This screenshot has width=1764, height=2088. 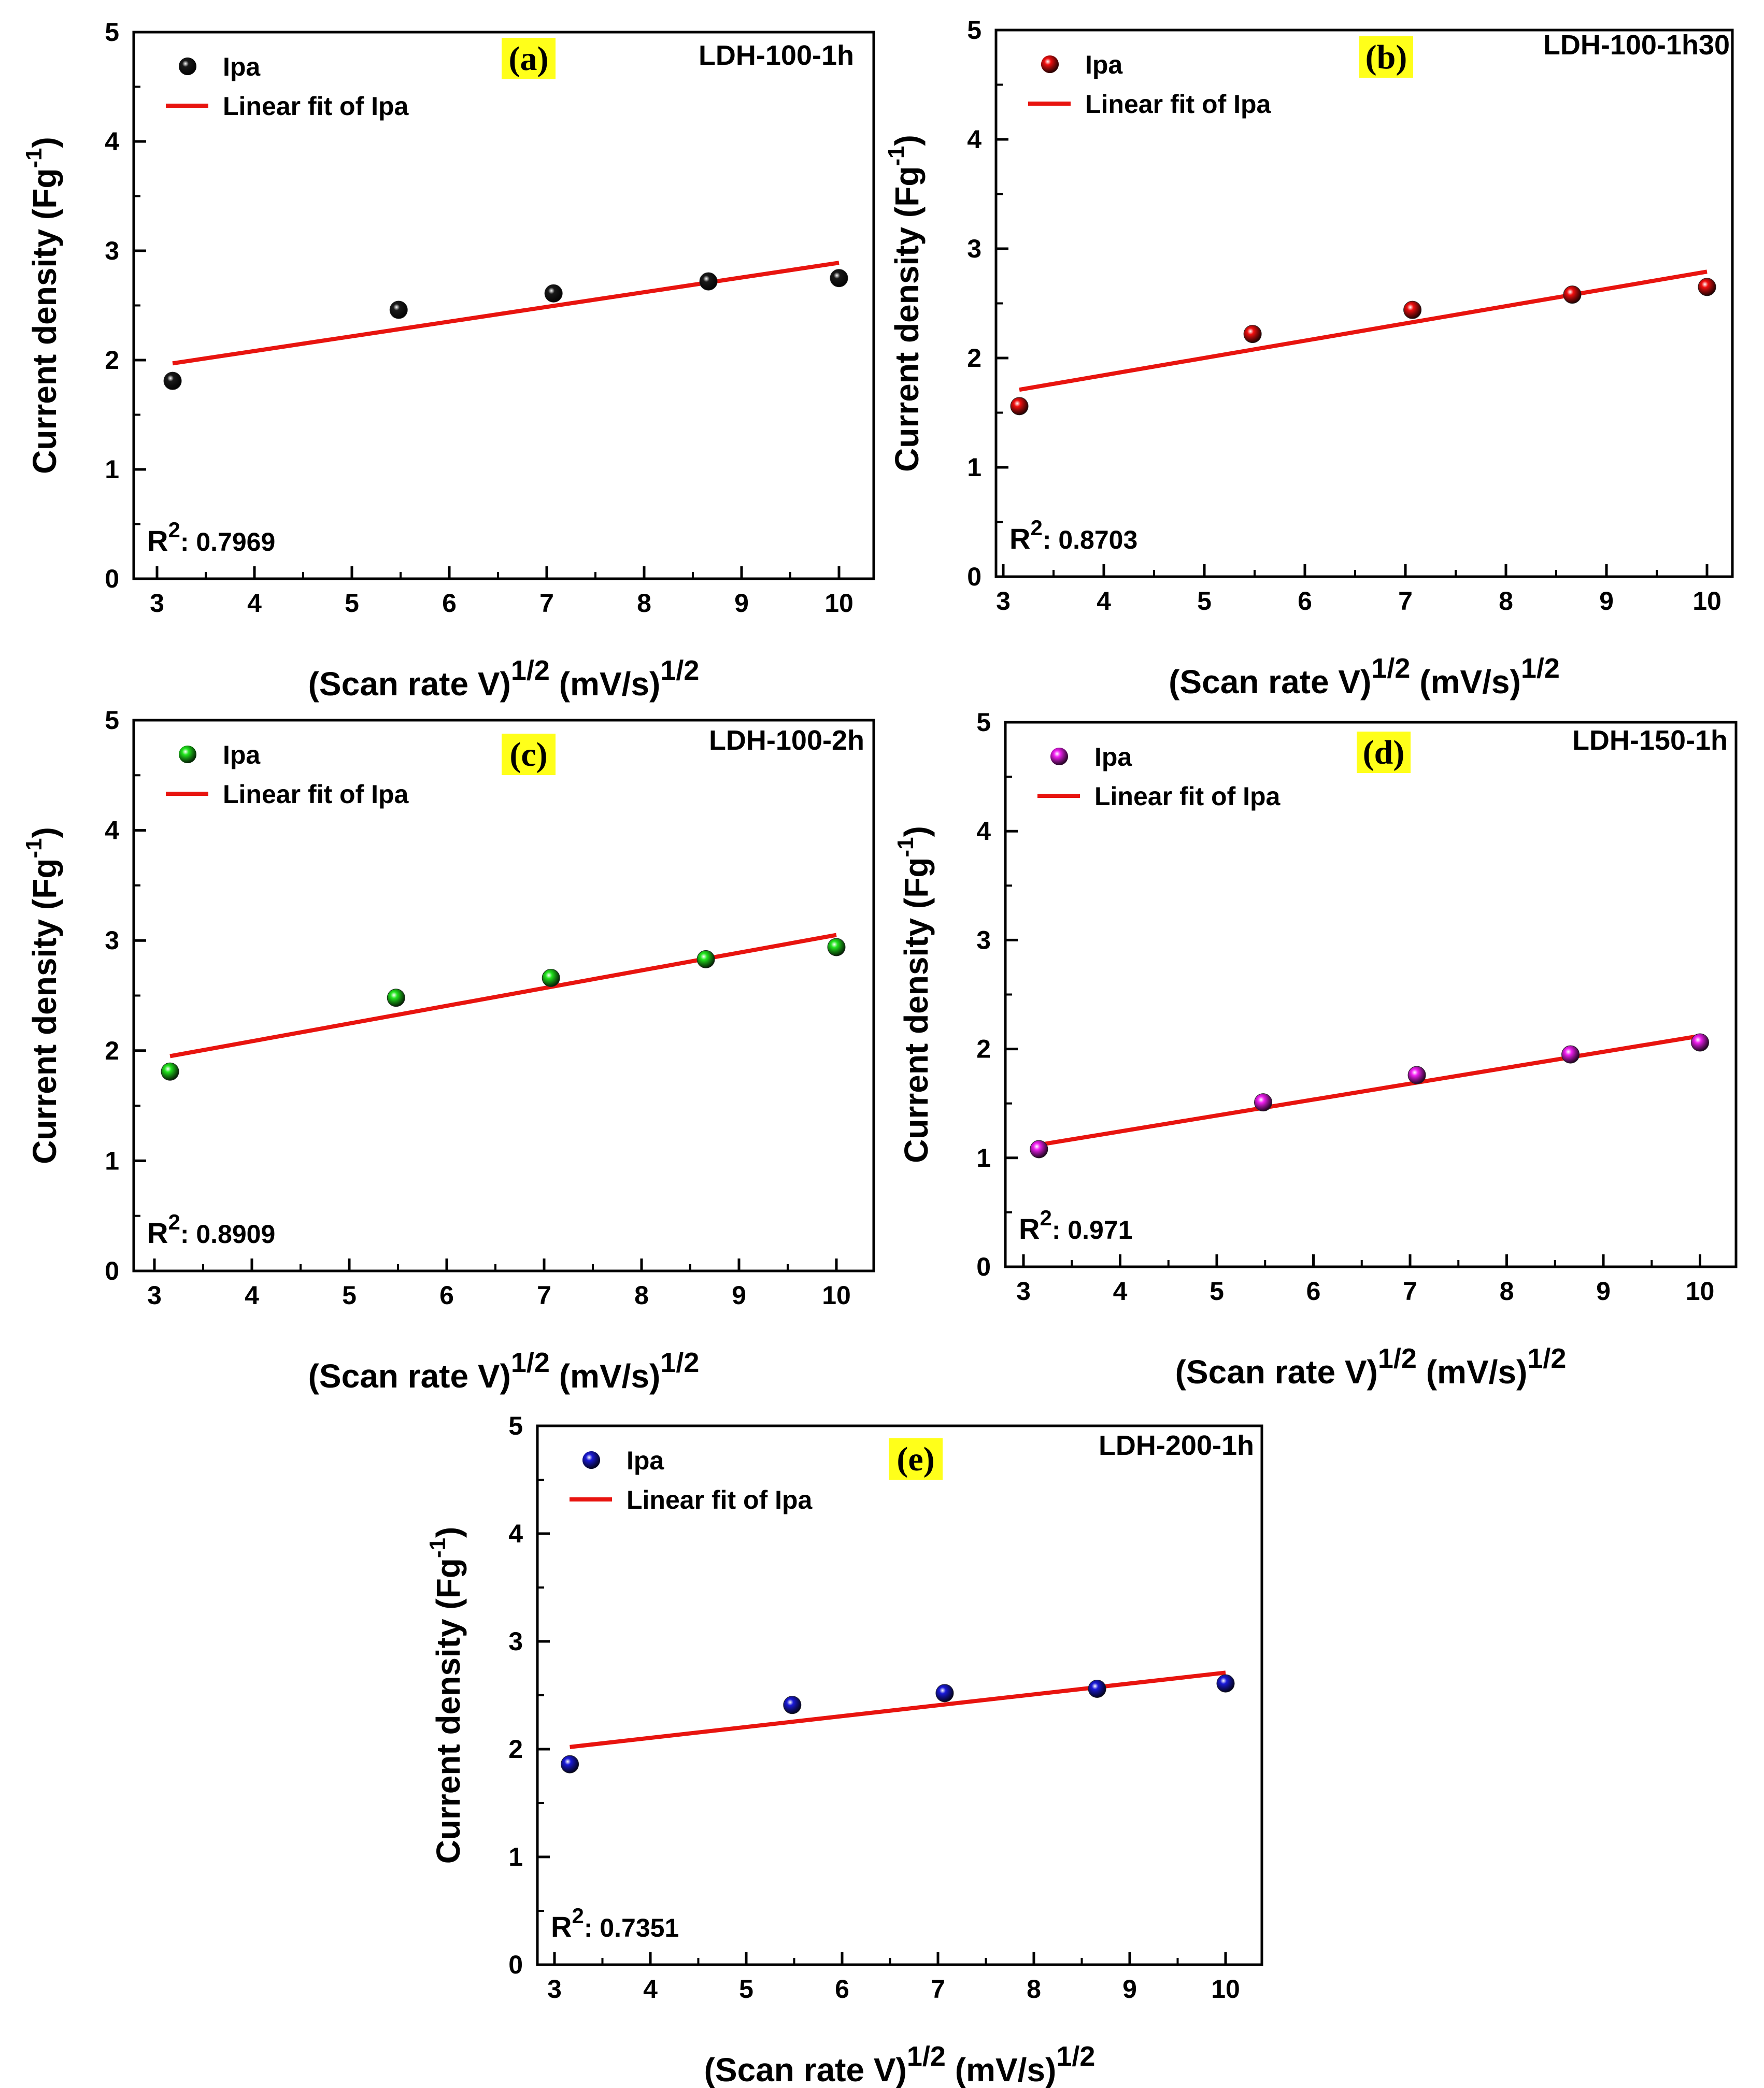 I want to click on r-squared-label: R2: 0.8909, so click(x=211, y=1229).